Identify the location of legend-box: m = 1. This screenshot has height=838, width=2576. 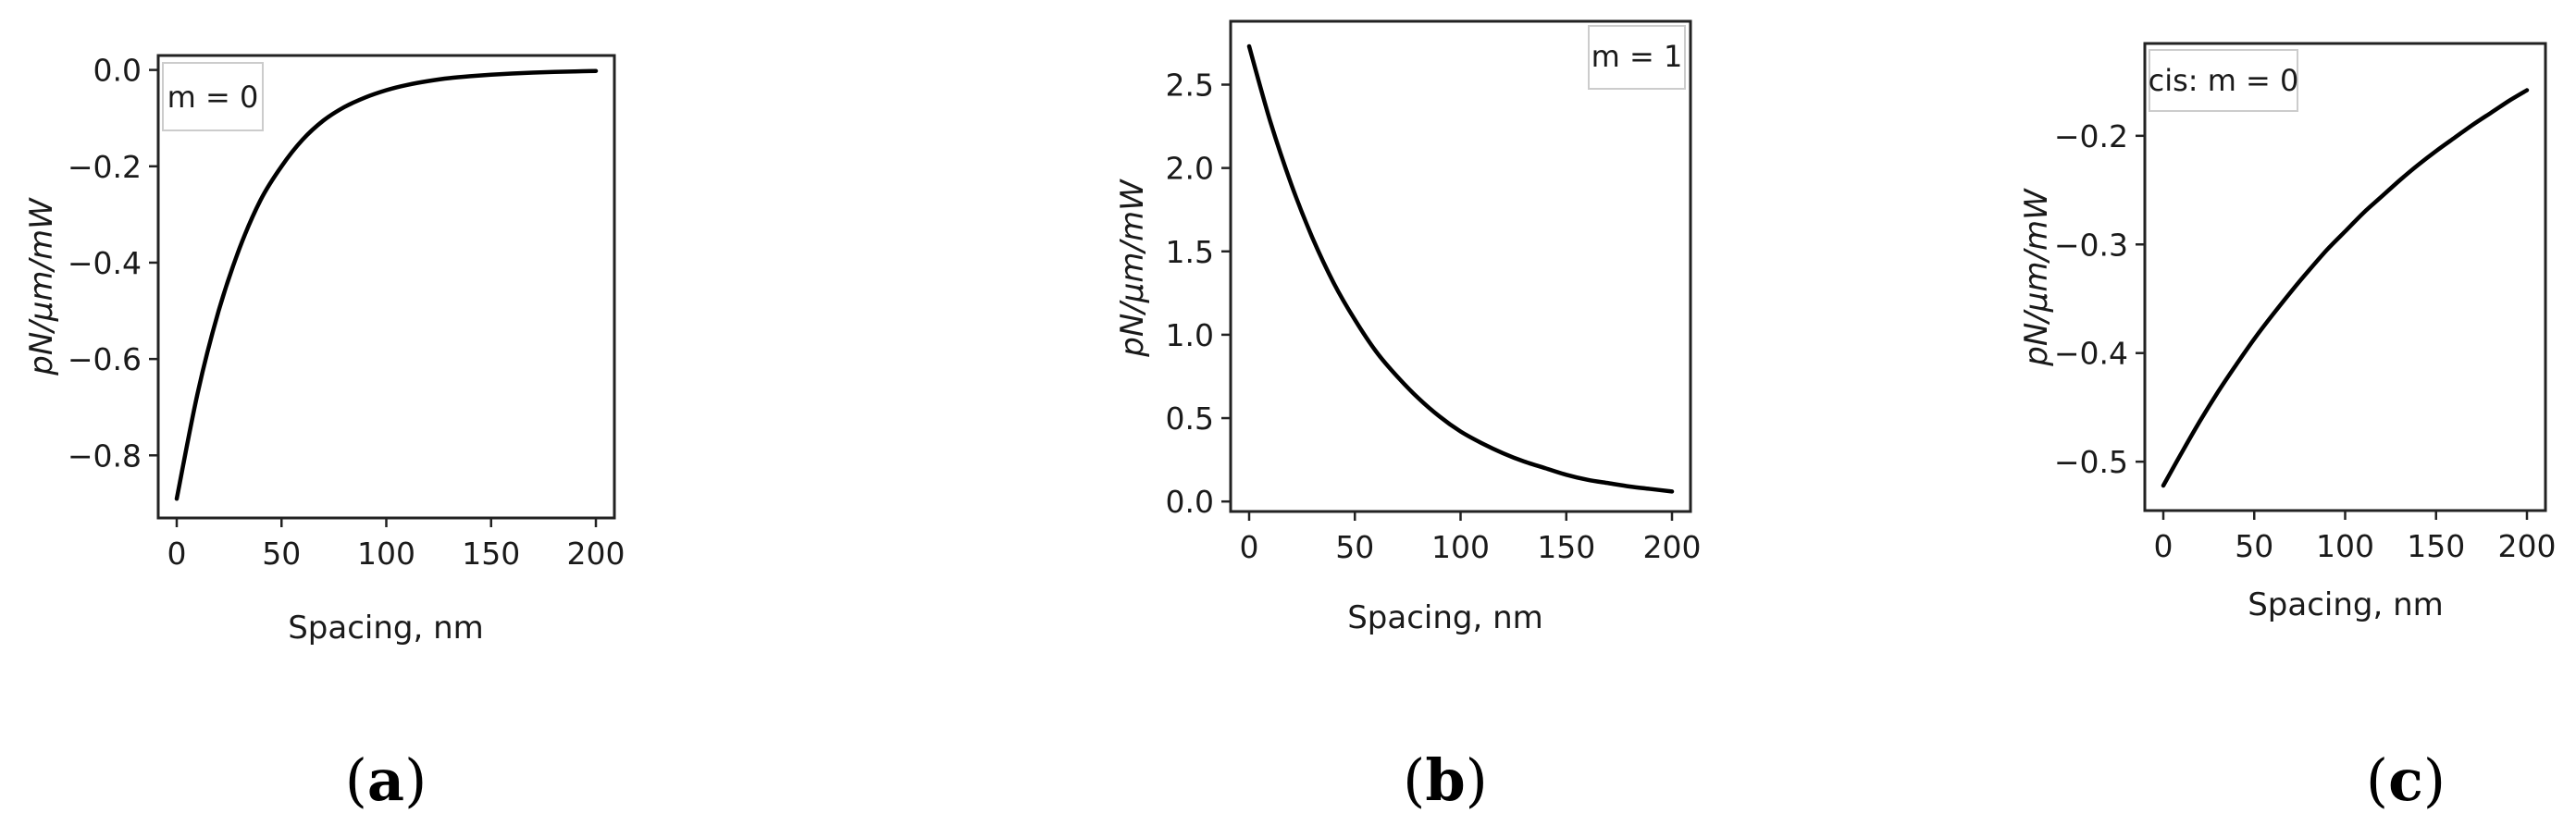
(1637, 57).